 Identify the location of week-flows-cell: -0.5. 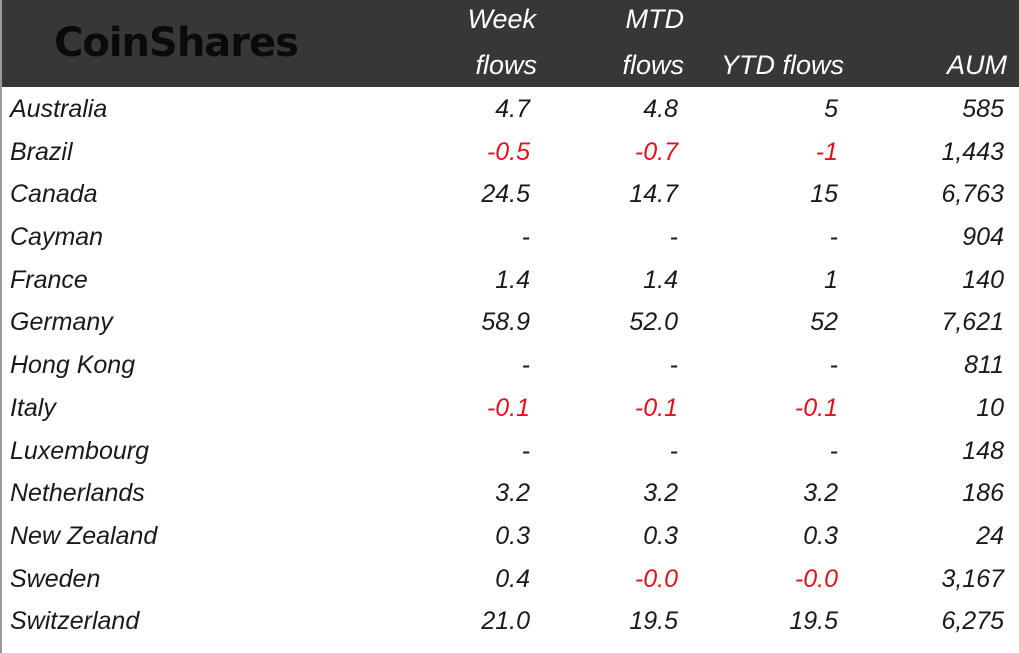
(508, 151).